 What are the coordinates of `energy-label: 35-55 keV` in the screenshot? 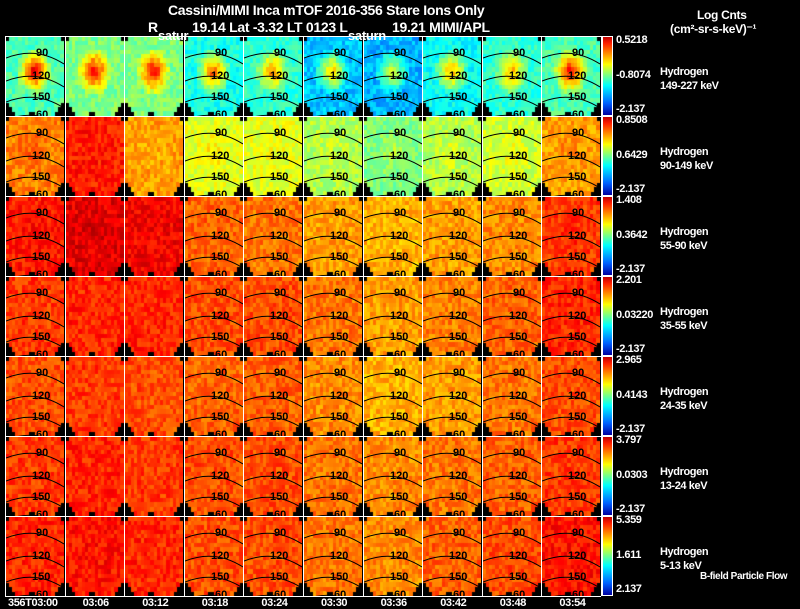 It's located at (684, 326).